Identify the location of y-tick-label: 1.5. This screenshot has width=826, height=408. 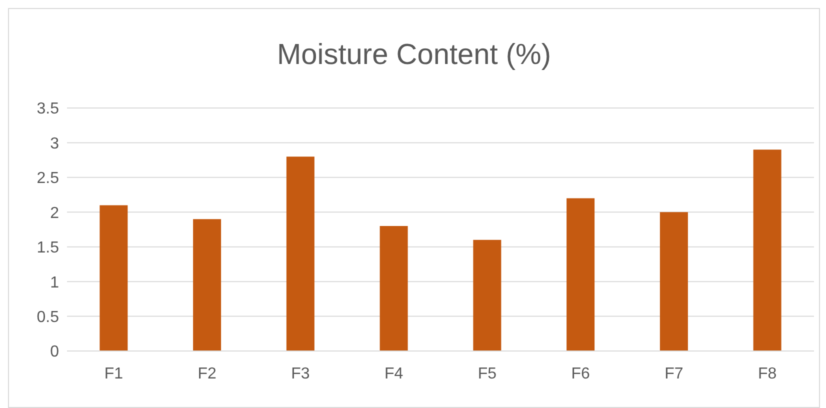
(48, 248).